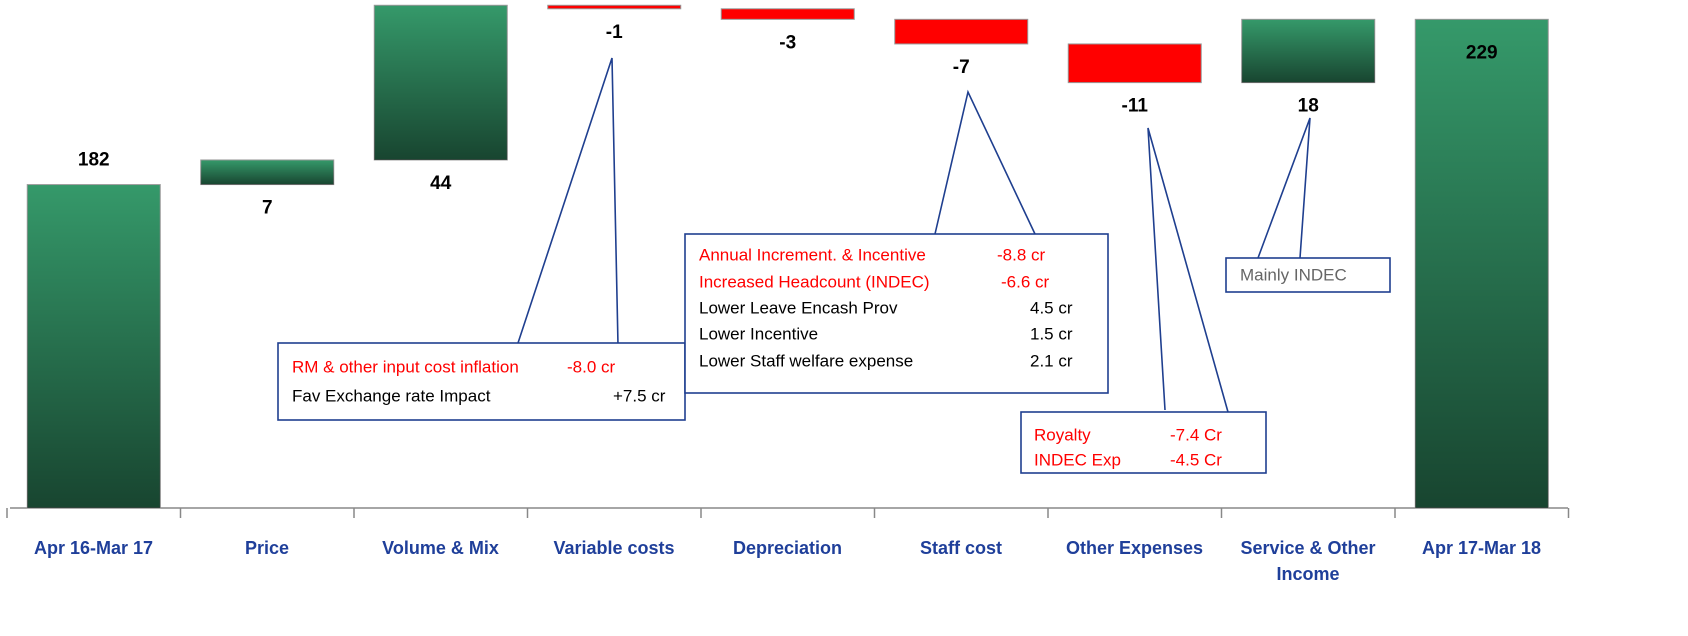 The image size is (1688, 636). Describe the element at coordinates (1135, 106) in the screenshot. I see `data-label: -11` at that location.